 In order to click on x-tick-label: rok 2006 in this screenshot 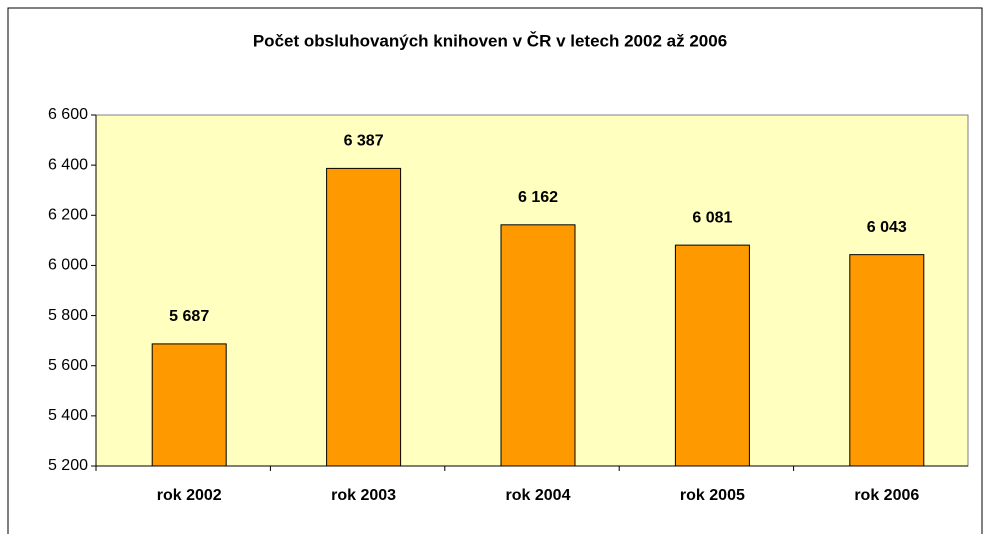, I will do `click(886, 495)`.